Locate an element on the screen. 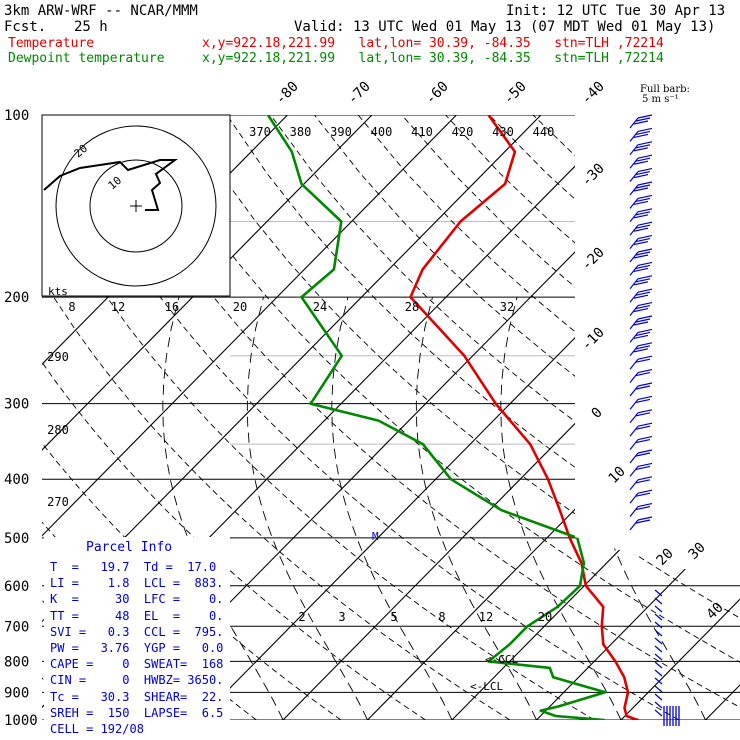 The image size is (740, 740). parcel-marker-lcl: <-LCL is located at coordinates (486, 686).